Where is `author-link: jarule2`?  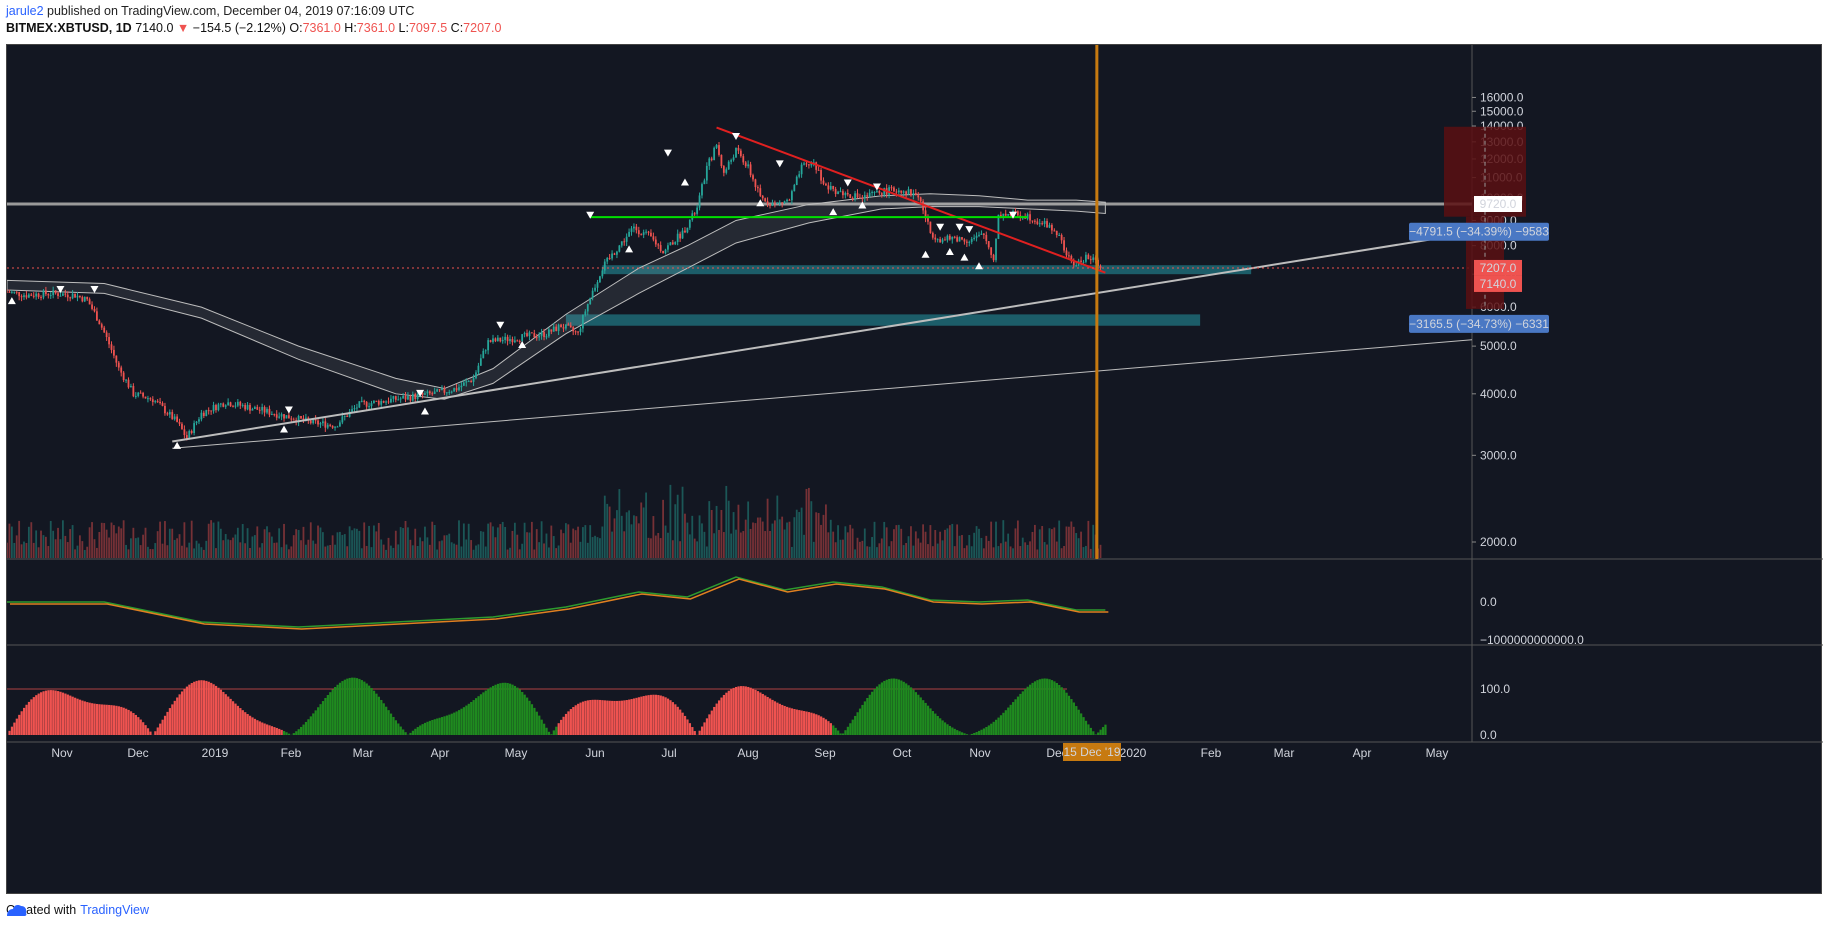
author-link: jarule2 is located at coordinates (25, 11).